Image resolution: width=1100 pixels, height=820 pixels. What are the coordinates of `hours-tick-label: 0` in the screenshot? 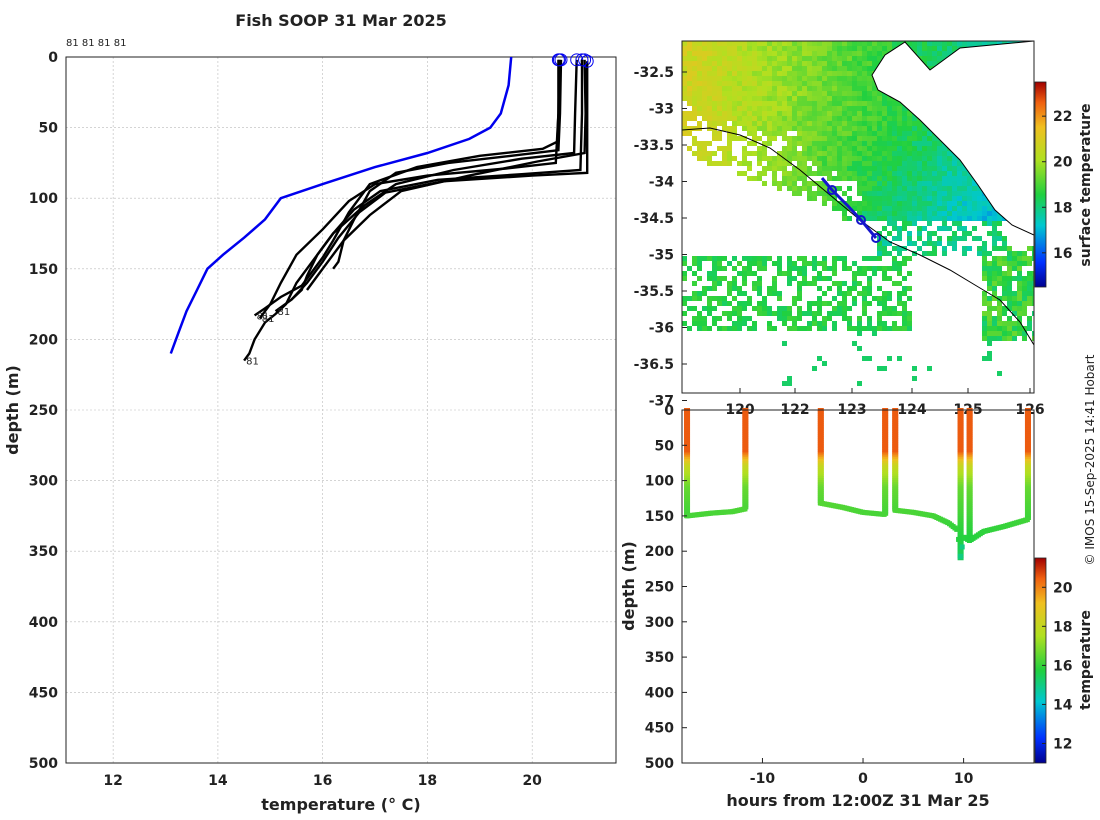 It's located at (863, 779).